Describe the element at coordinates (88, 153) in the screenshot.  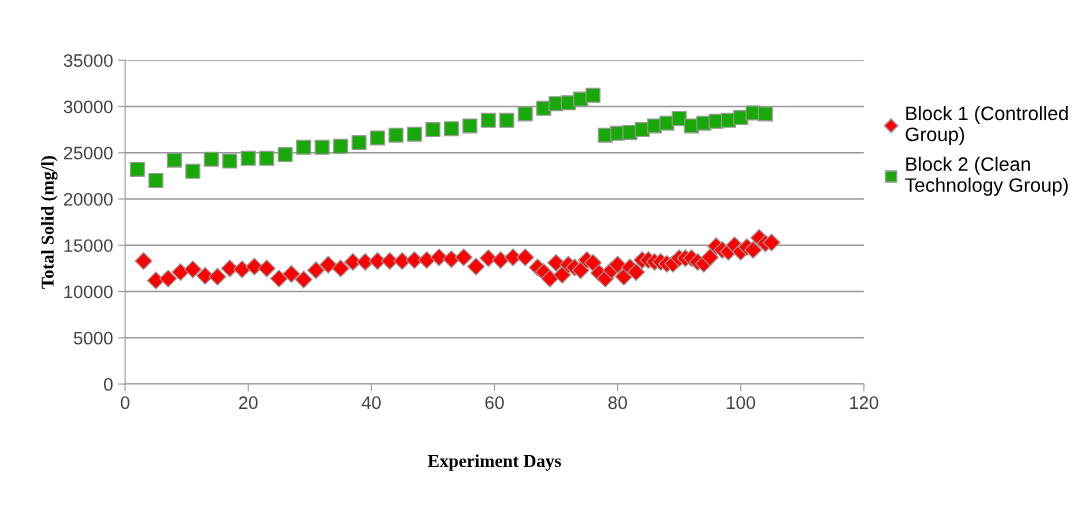
I see `y-tick-label: 25000` at that location.